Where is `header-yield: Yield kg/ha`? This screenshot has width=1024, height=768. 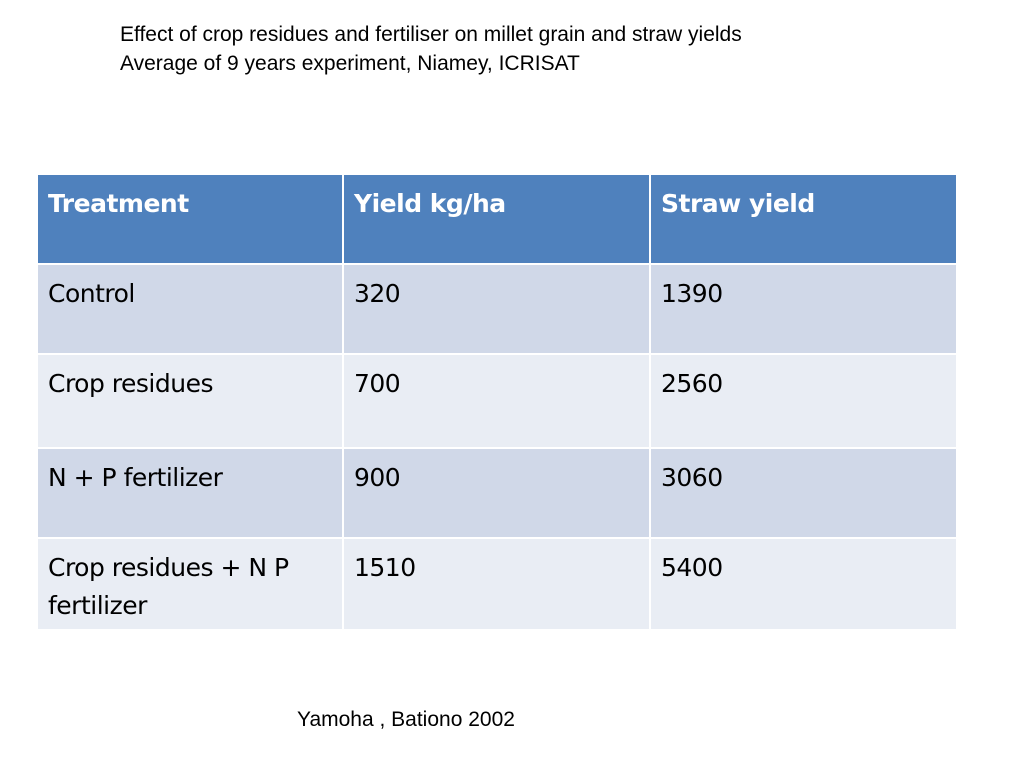
header-yield: Yield kg/ha is located at coordinates (496, 219).